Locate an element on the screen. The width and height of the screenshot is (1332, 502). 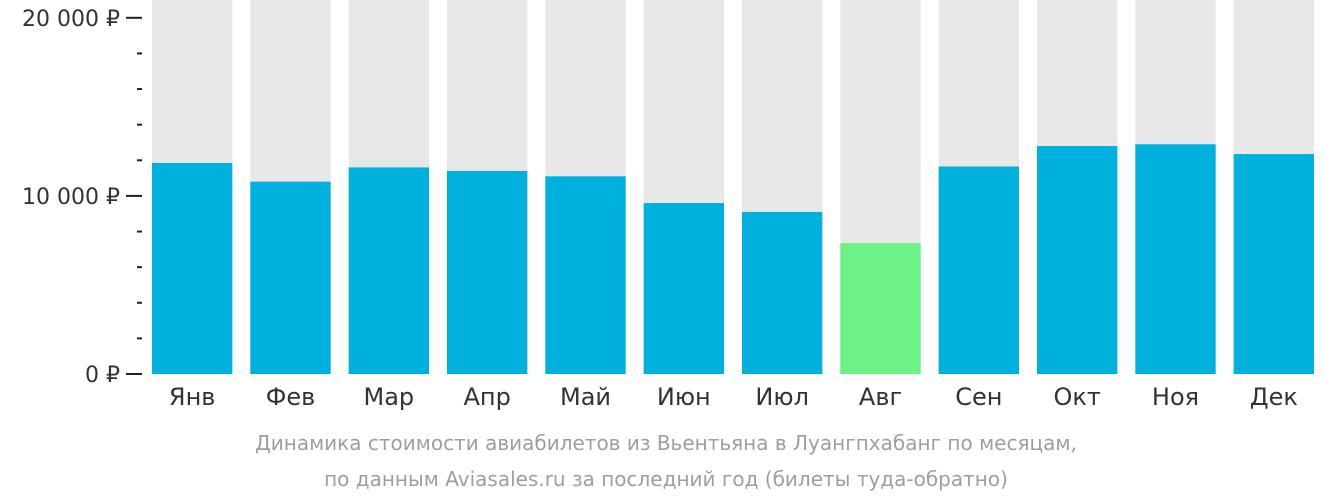
x-tick-label: Авг is located at coordinates (880, 397).